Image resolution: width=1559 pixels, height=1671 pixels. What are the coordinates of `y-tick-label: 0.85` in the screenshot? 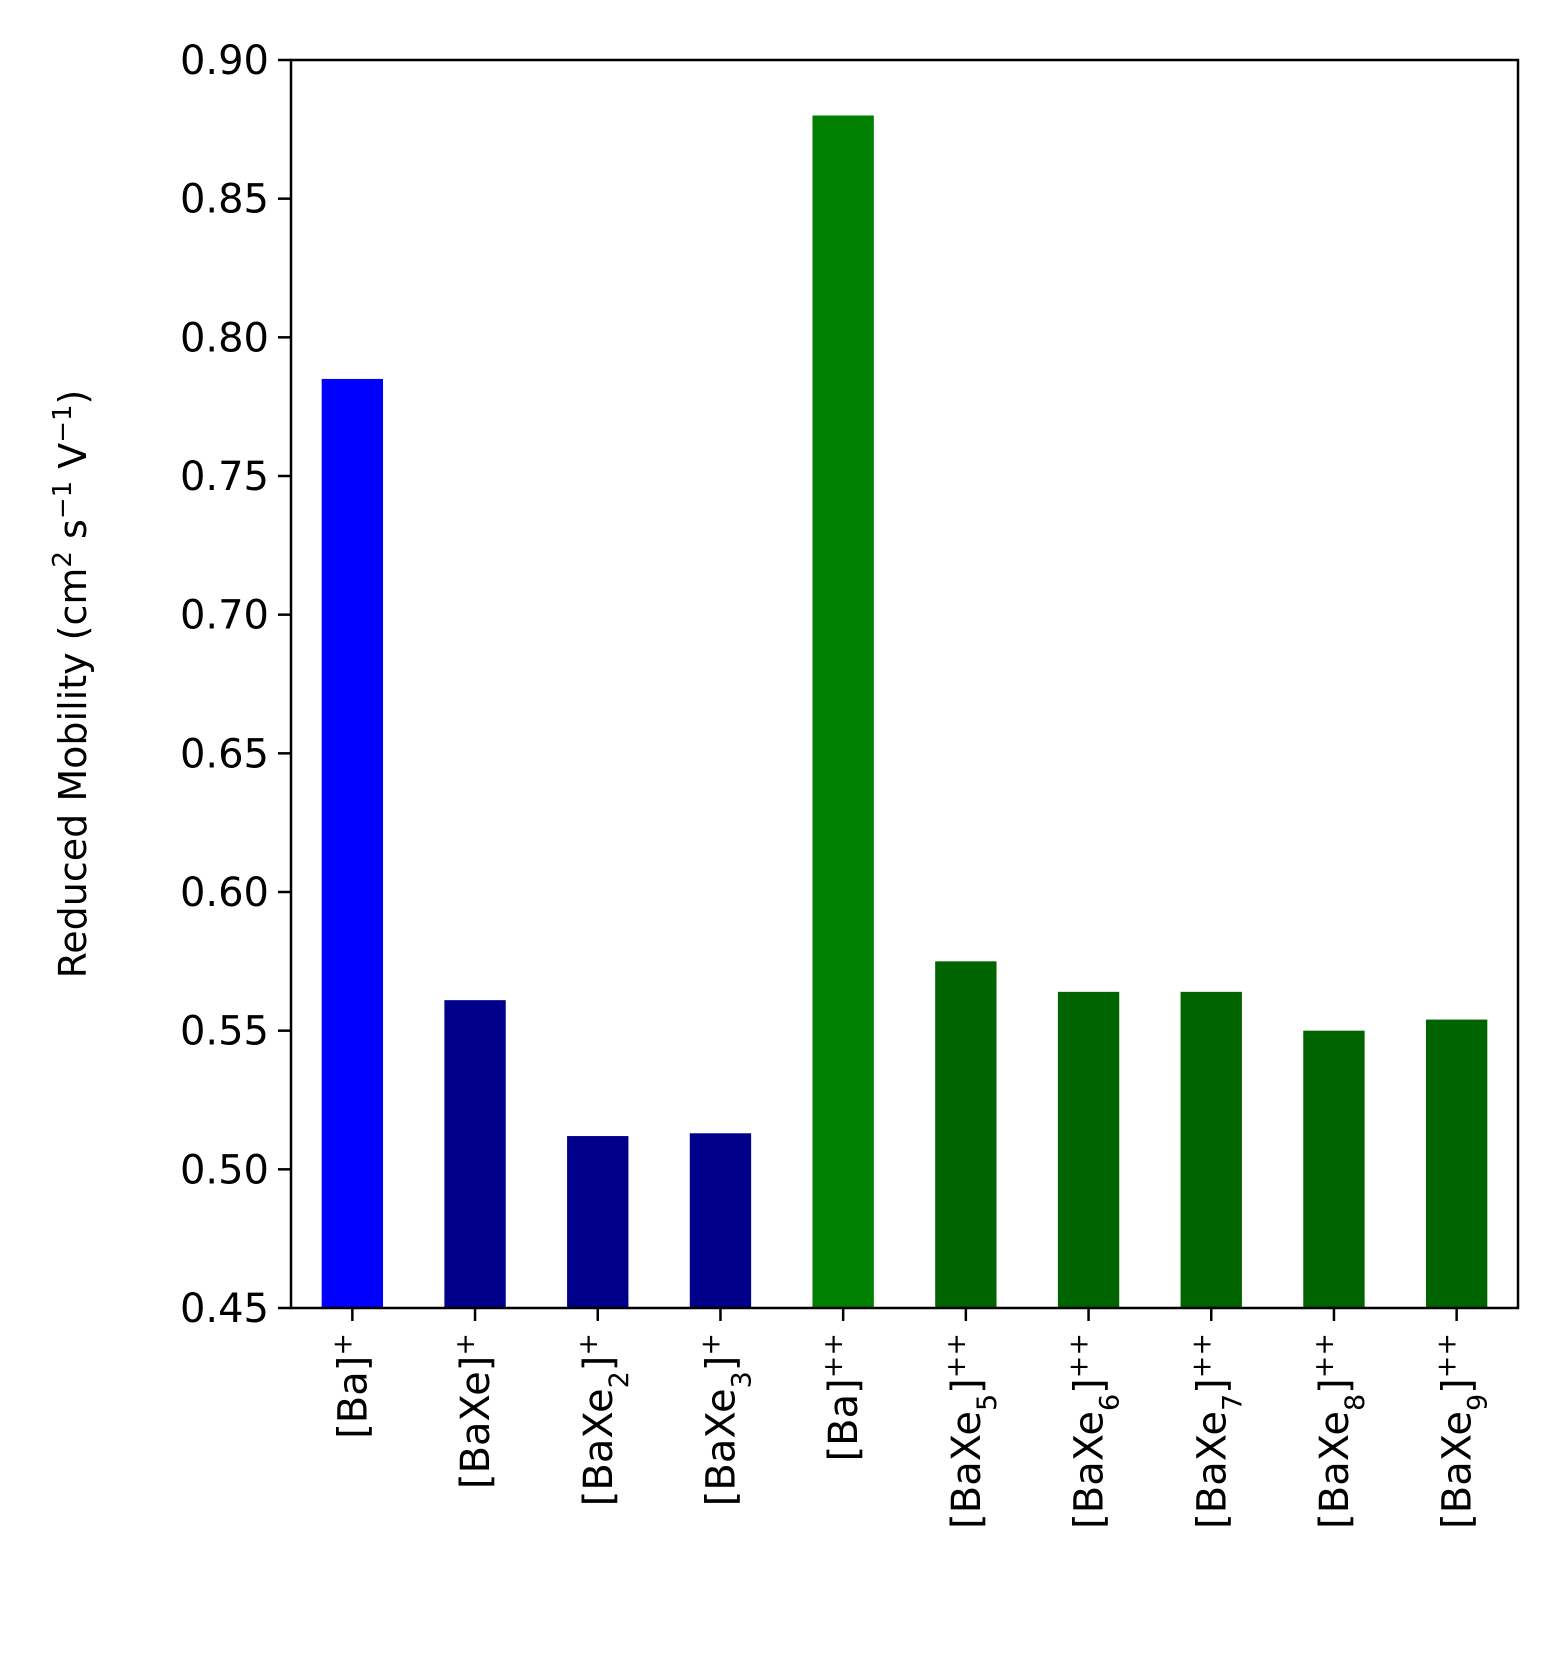 It's located at (224, 200).